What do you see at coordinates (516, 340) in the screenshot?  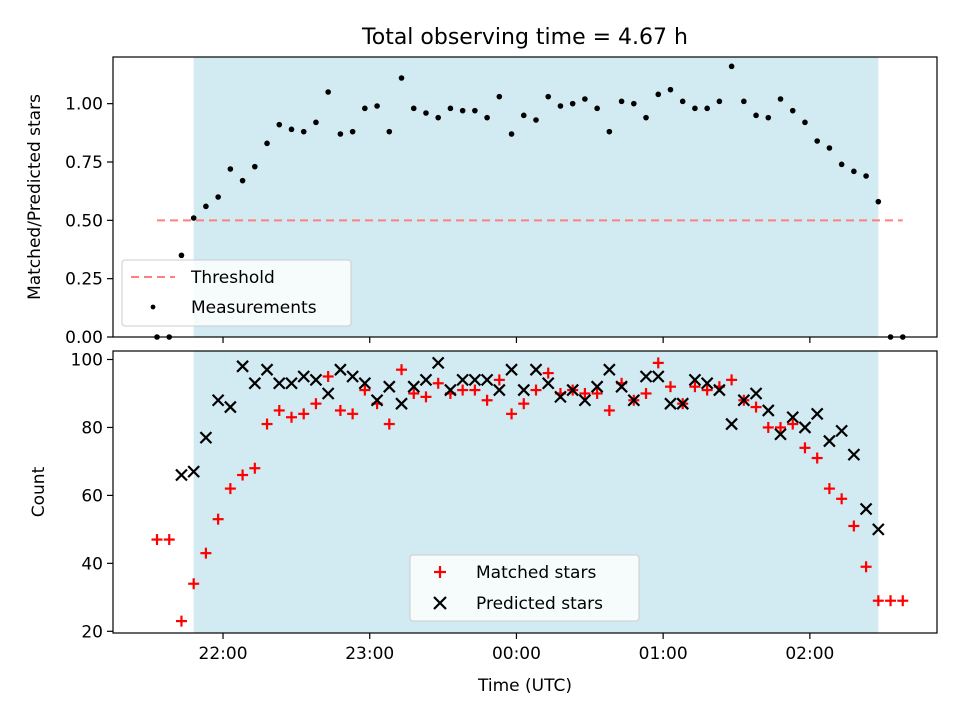 I see `x-axis-ticks` at bounding box center [516, 340].